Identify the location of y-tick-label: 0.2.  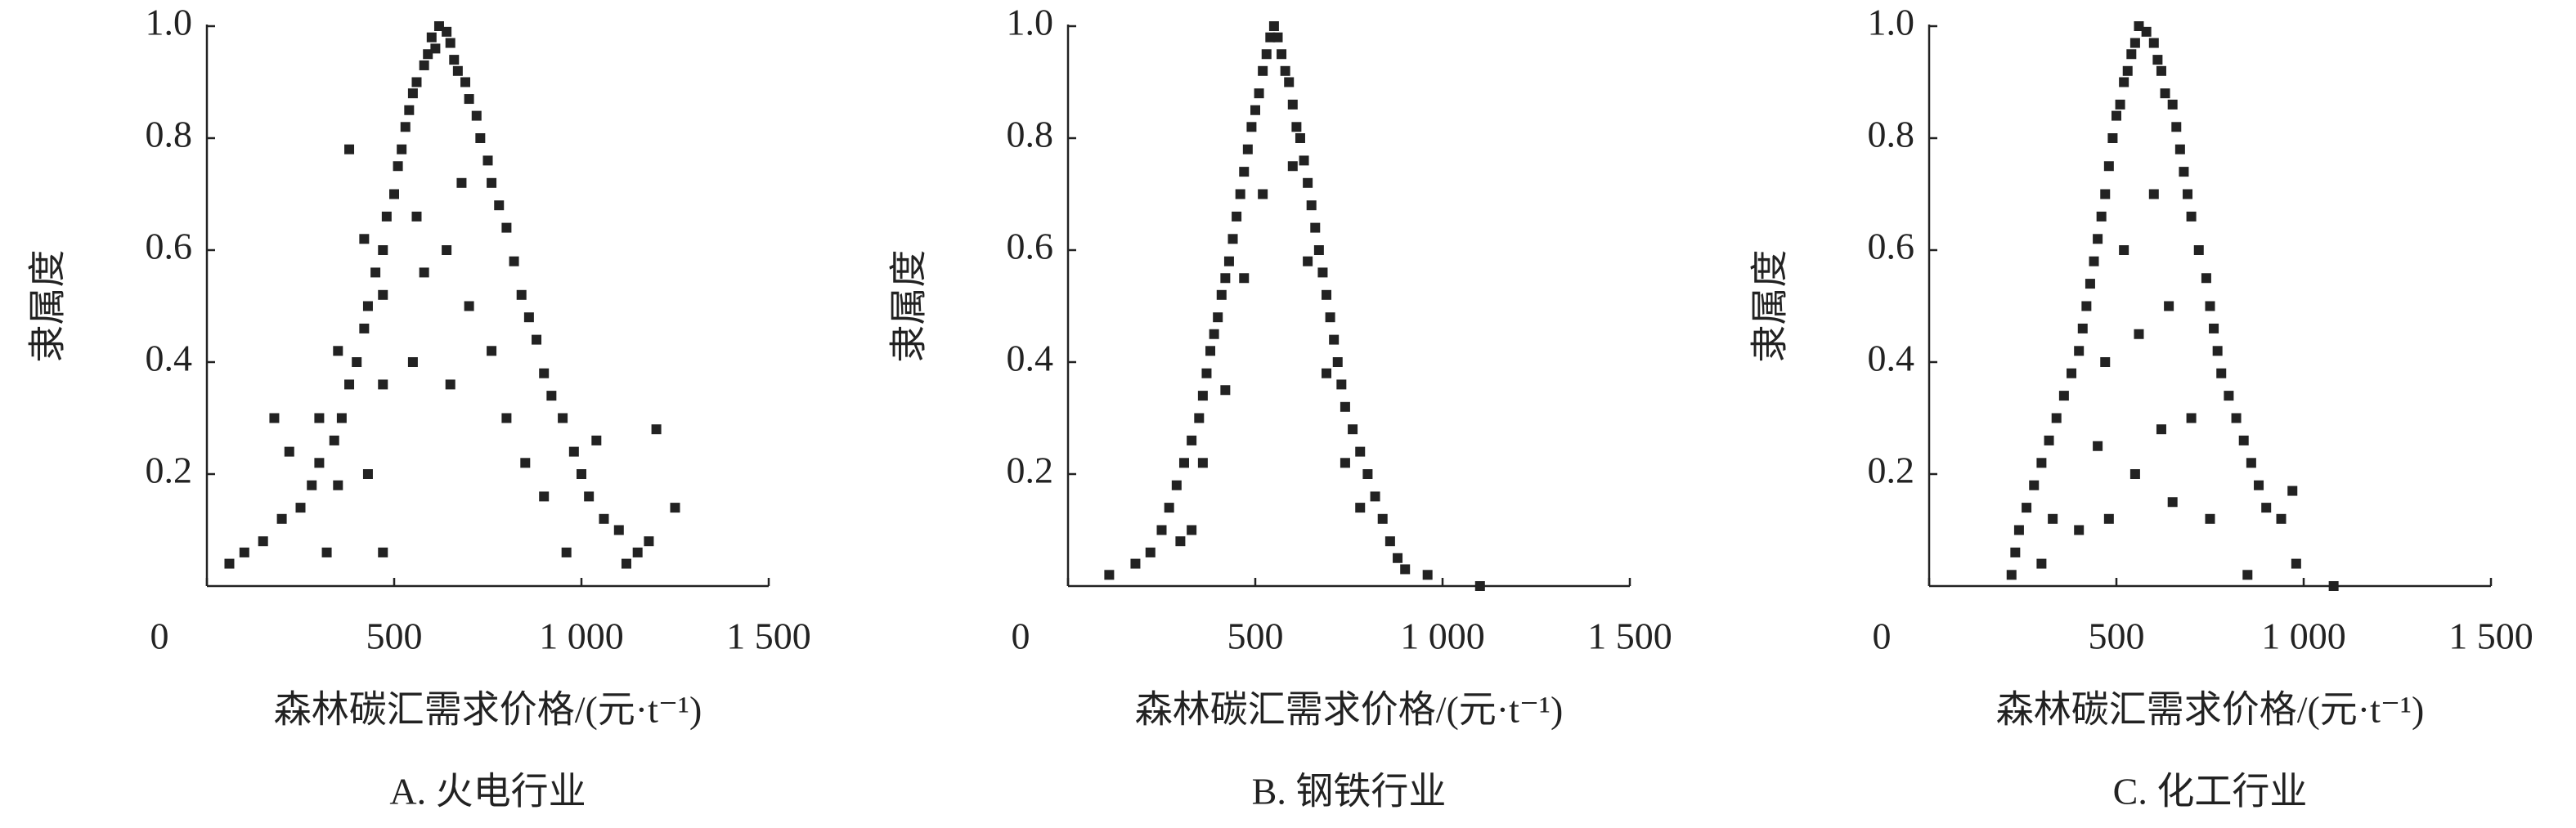
(169, 470).